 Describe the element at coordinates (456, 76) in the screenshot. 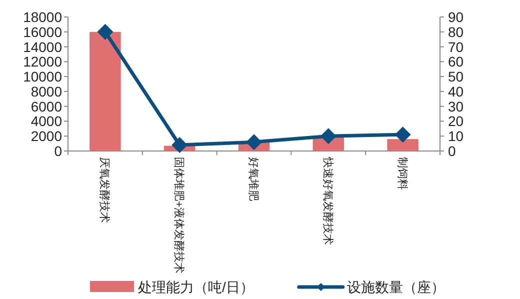

I see `y2-tick-label: 50` at that location.